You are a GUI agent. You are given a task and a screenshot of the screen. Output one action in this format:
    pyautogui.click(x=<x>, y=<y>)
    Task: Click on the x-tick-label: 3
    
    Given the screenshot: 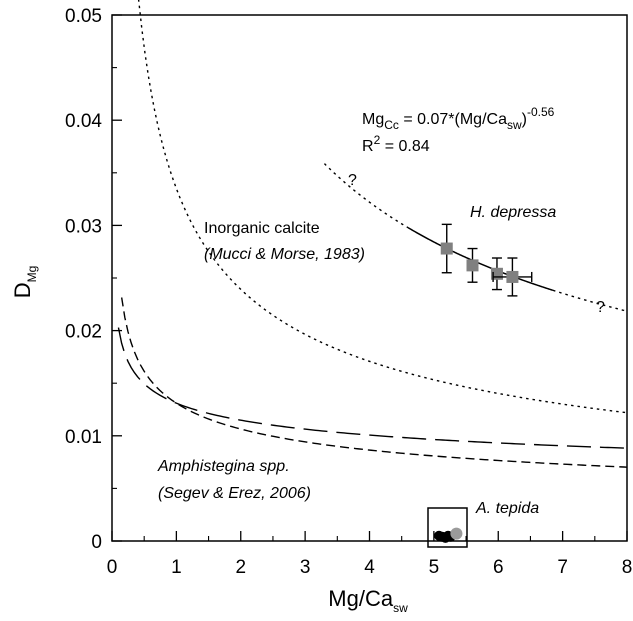 What is the action you would take?
    pyautogui.click(x=305, y=567)
    